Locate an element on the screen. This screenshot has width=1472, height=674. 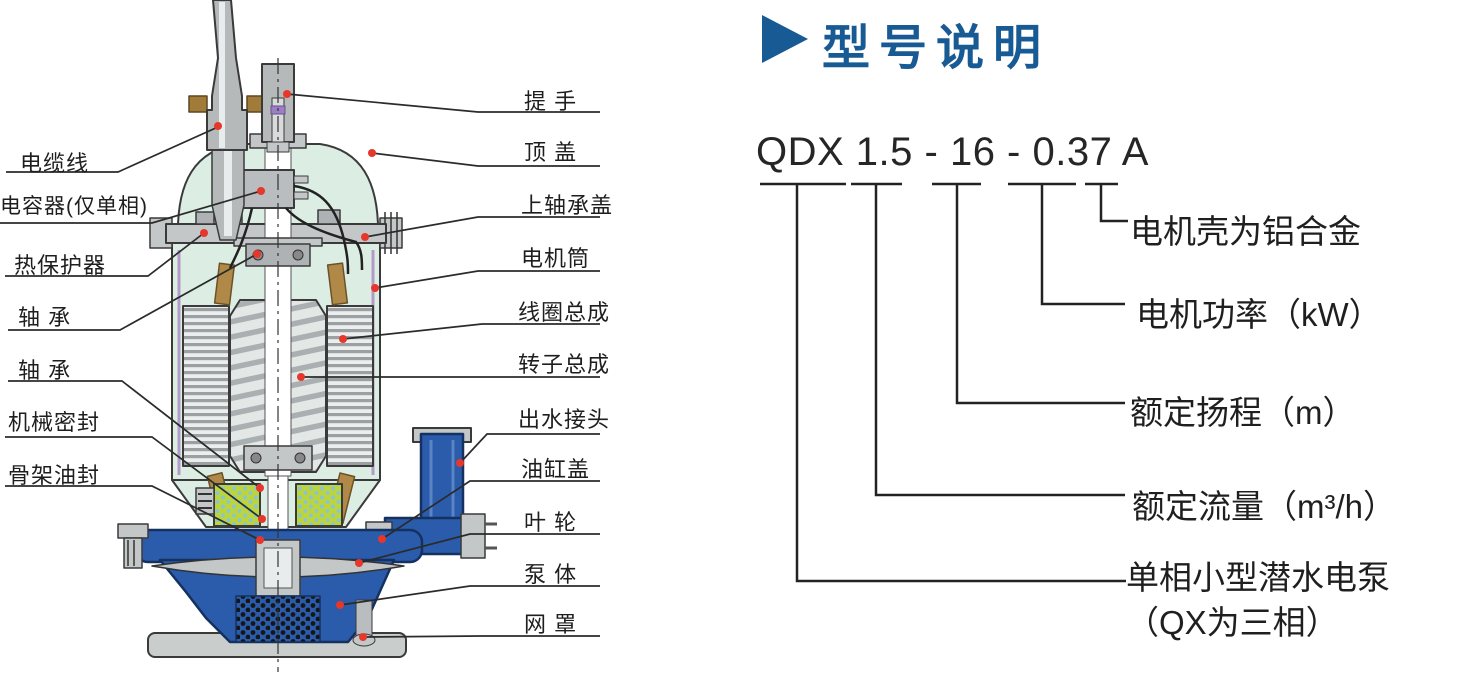
pump-body is located at coordinates (270, 585).